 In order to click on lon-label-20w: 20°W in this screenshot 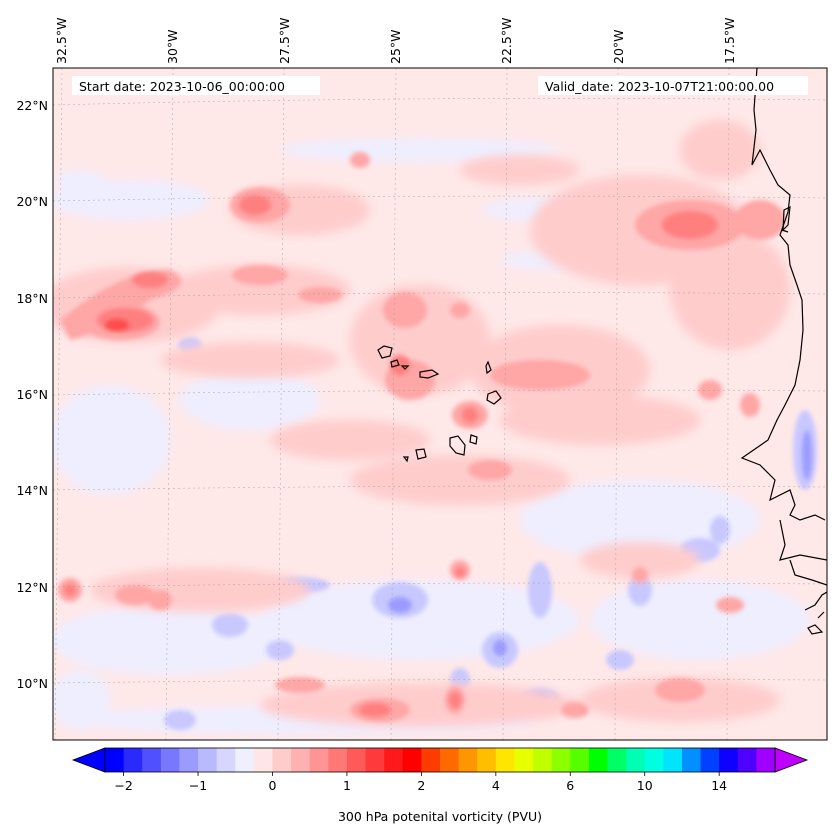, I will do `click(618, 46)`.